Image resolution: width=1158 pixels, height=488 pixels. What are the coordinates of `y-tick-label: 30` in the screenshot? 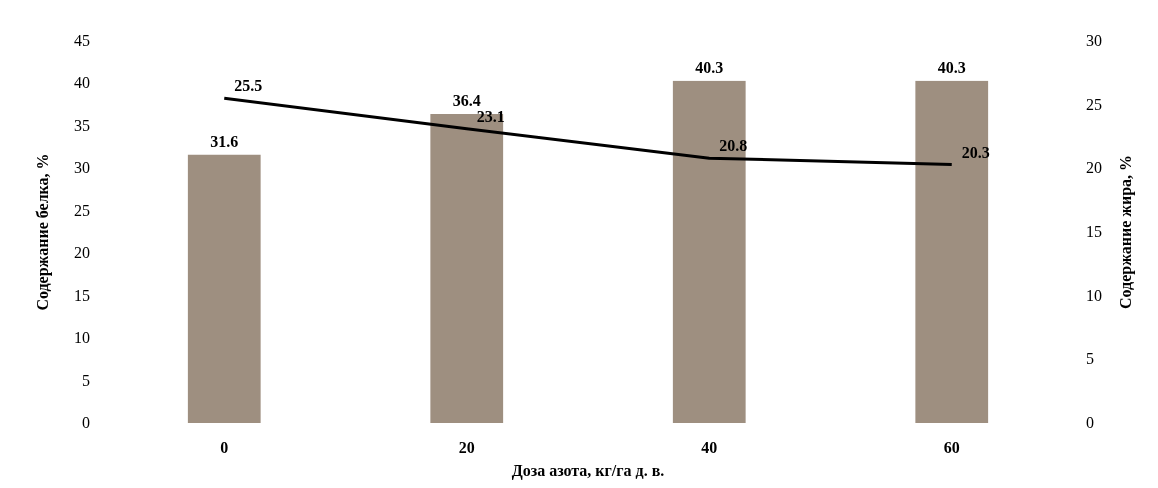 It's located at (82, 168).